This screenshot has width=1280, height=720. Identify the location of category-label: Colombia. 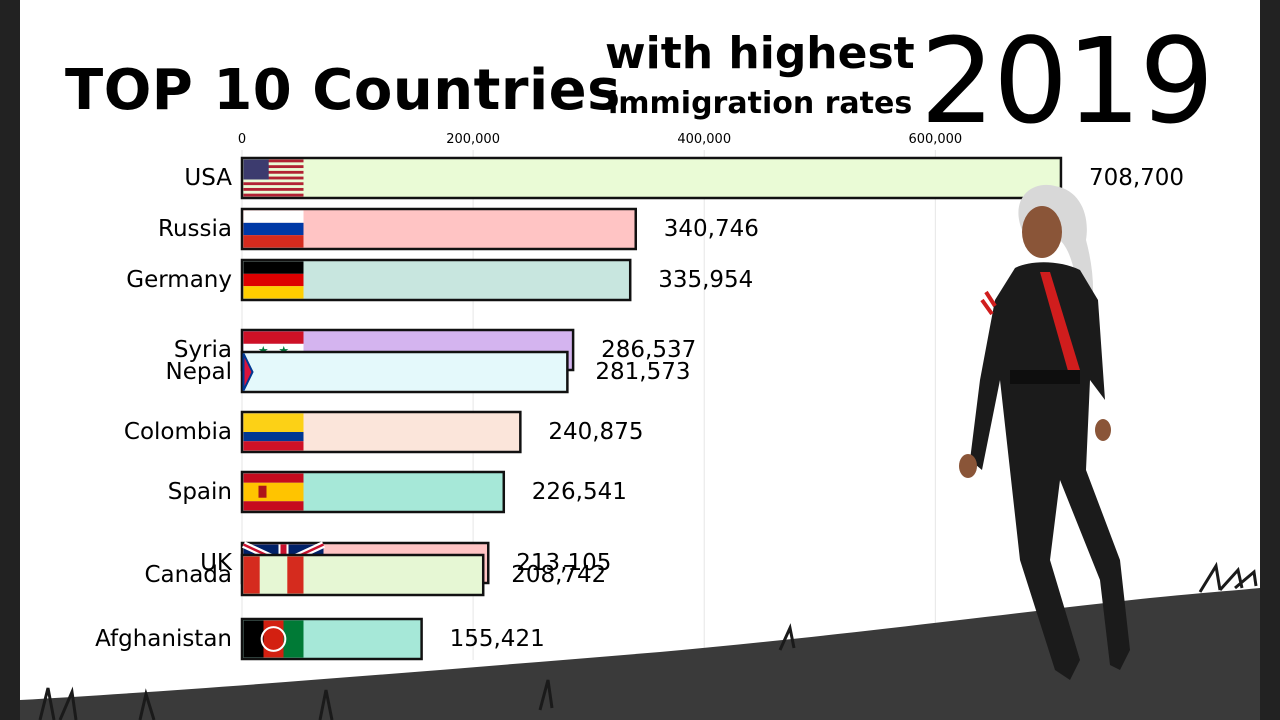
(178, 432).